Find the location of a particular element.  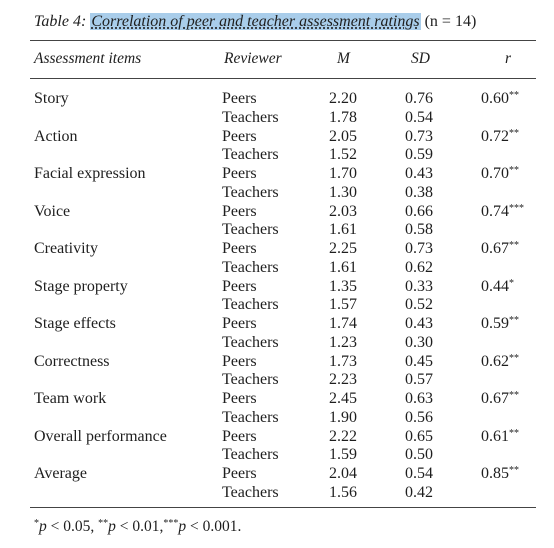

mean-peers: 2.45 is located at coordinates (343, 398).